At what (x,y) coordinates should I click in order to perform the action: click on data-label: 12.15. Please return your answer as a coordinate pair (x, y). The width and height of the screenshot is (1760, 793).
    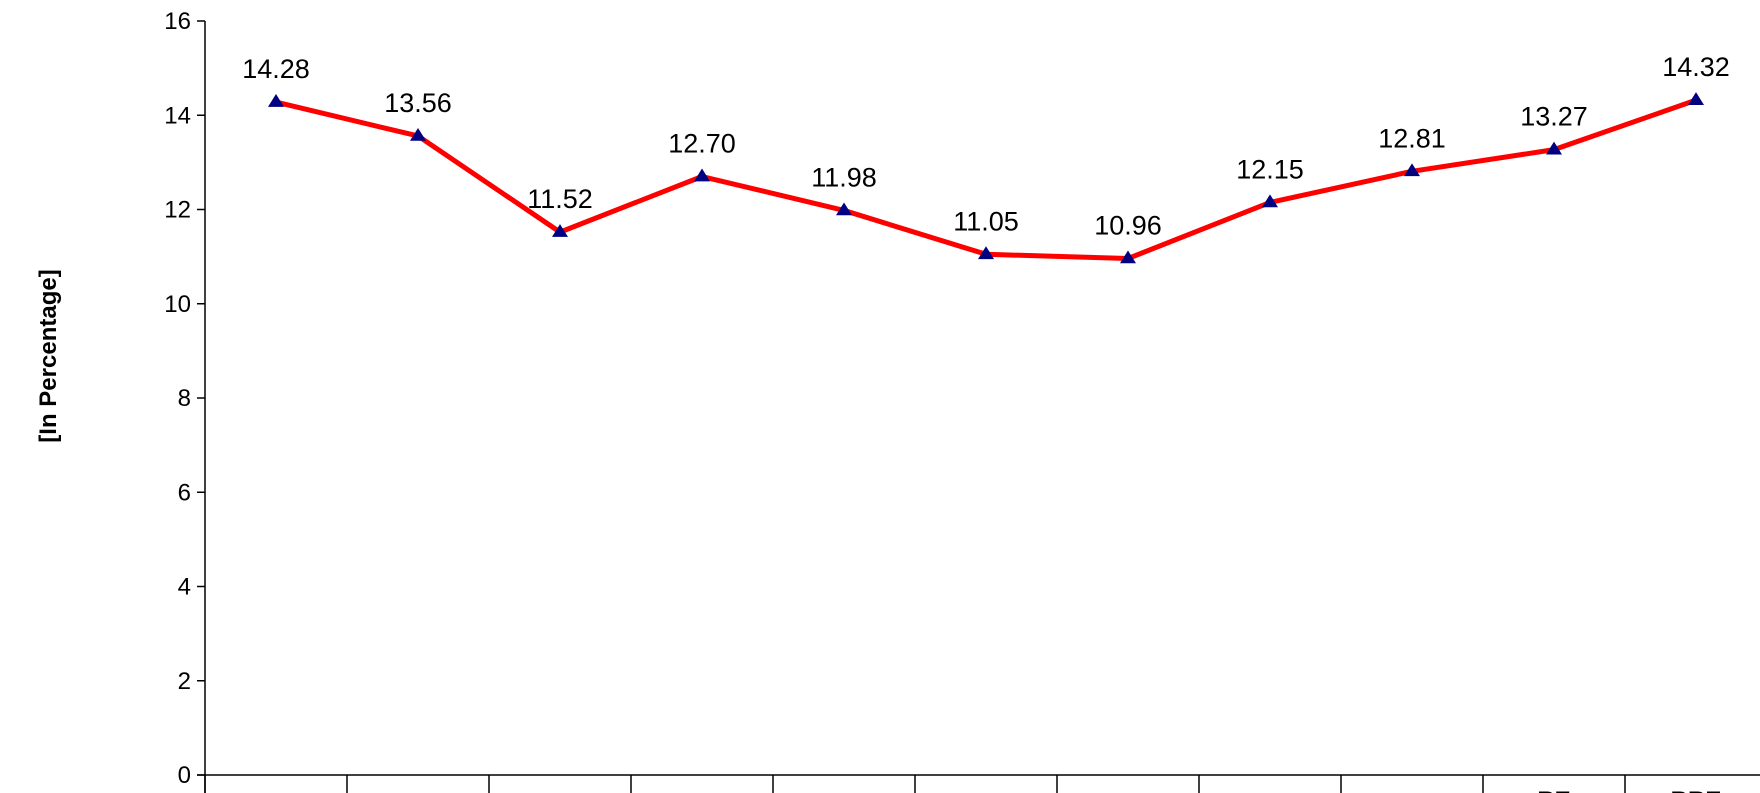
    Looking at the image, I should click on (1270, 169).